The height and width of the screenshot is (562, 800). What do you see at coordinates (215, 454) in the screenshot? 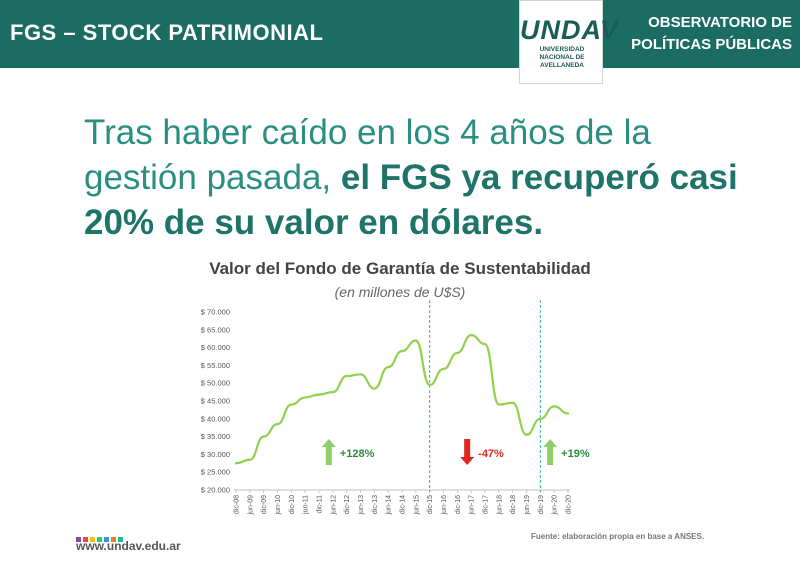
I see `y-tick-label: $ 30.000` at bounding box center [215, 454].